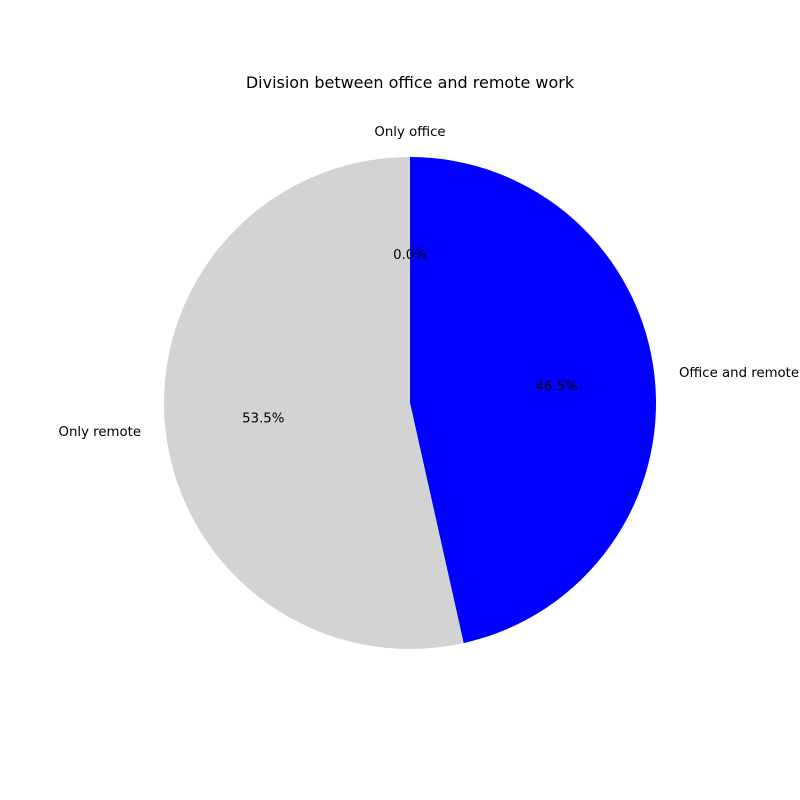  I want to click on slice-percent-only-office: 0.0%, so click(410, 255).